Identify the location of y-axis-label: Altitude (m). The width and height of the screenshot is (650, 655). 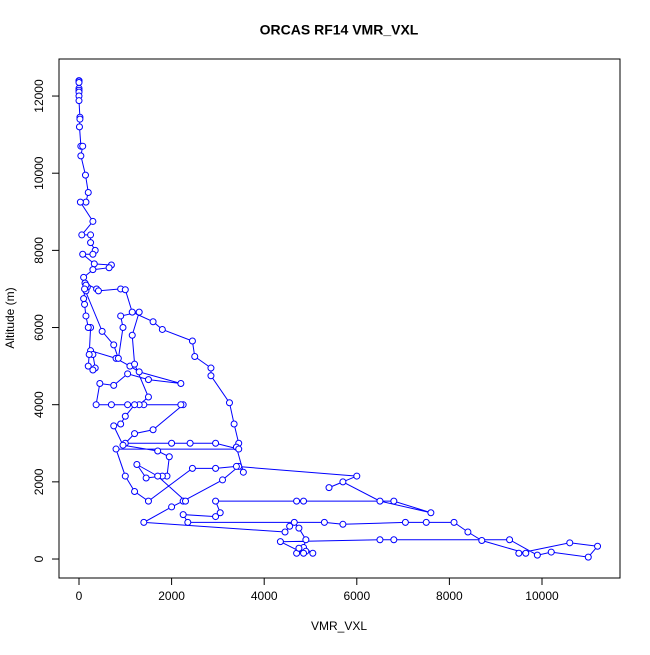
(10, 317).